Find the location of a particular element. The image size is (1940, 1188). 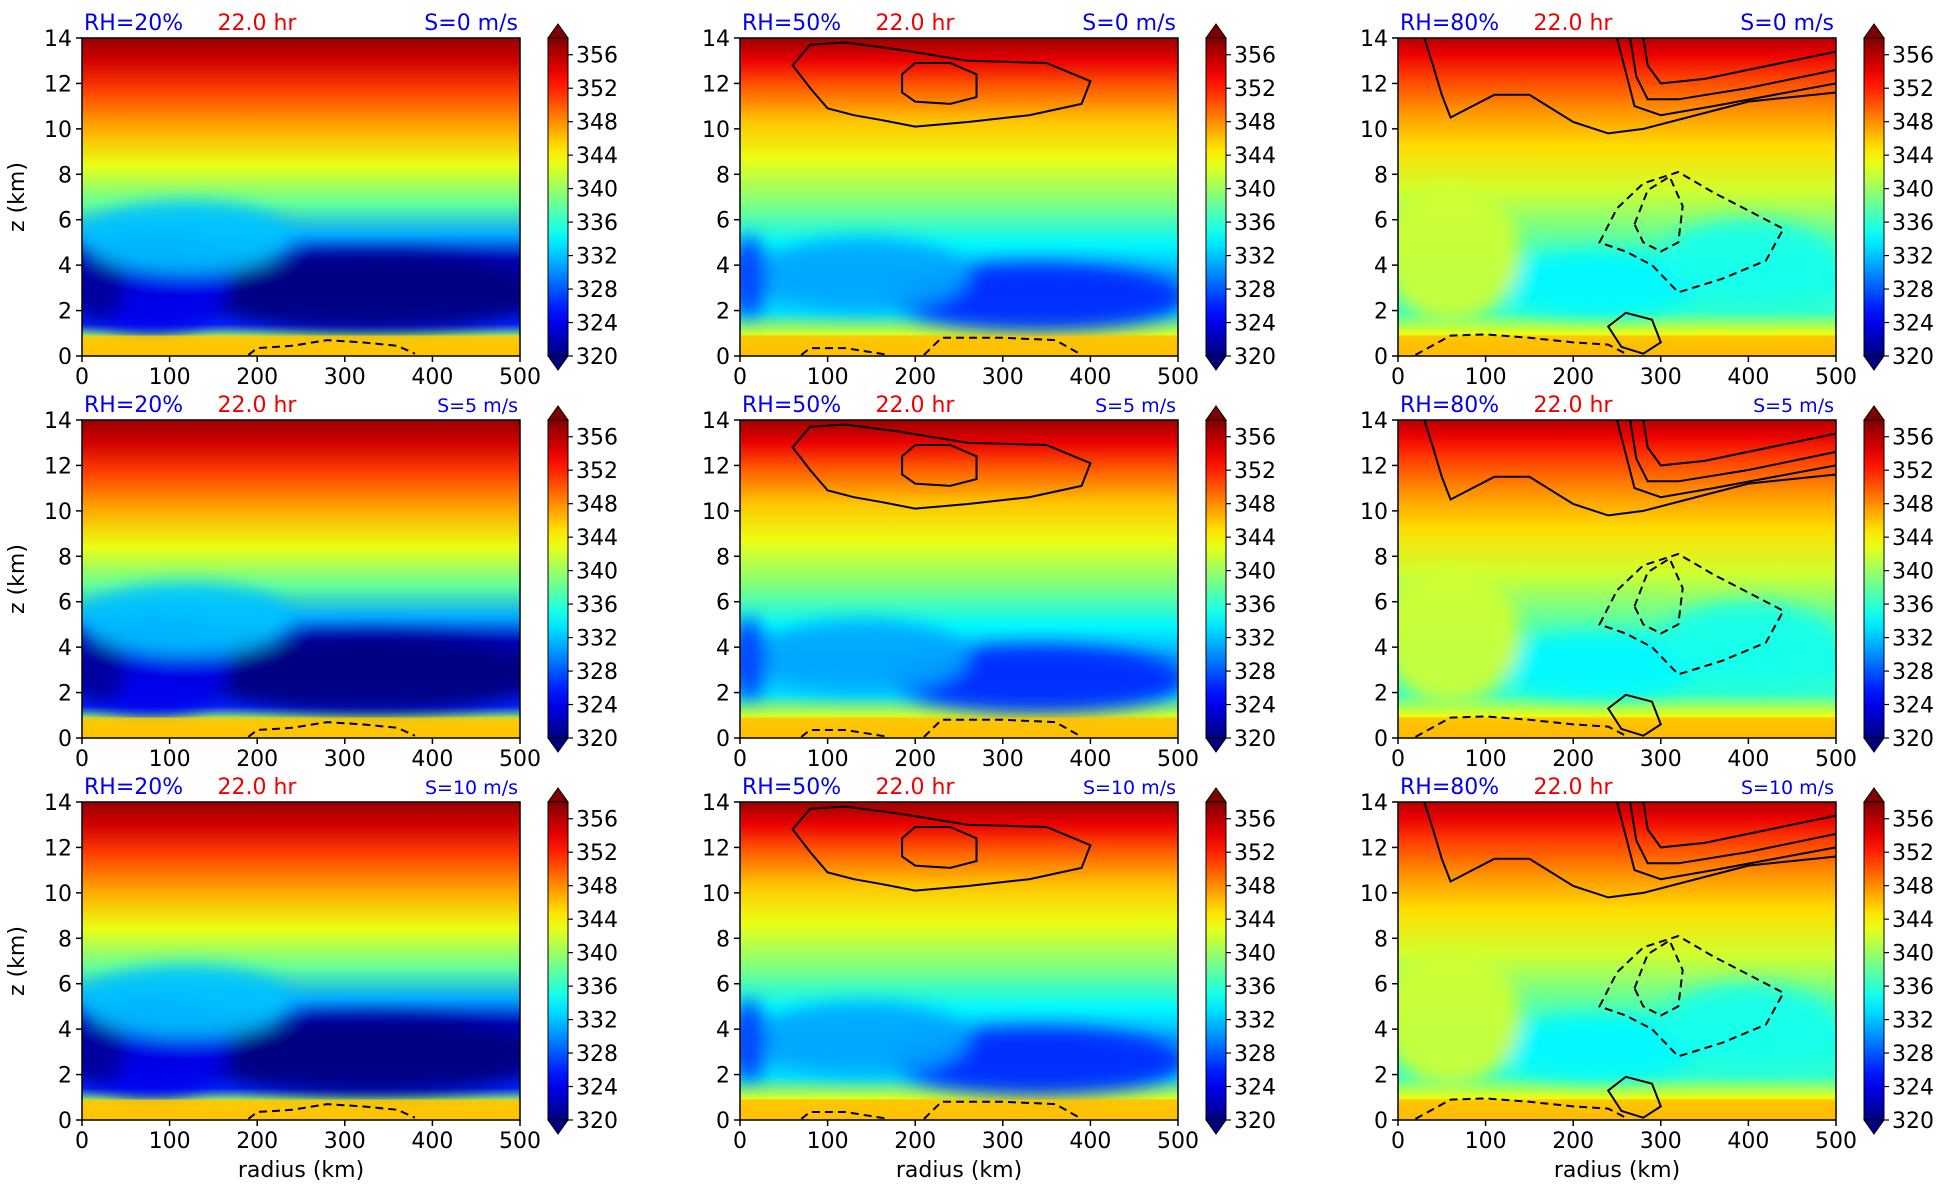

rh-label: RH=50% is located at coordinates (791, 787).